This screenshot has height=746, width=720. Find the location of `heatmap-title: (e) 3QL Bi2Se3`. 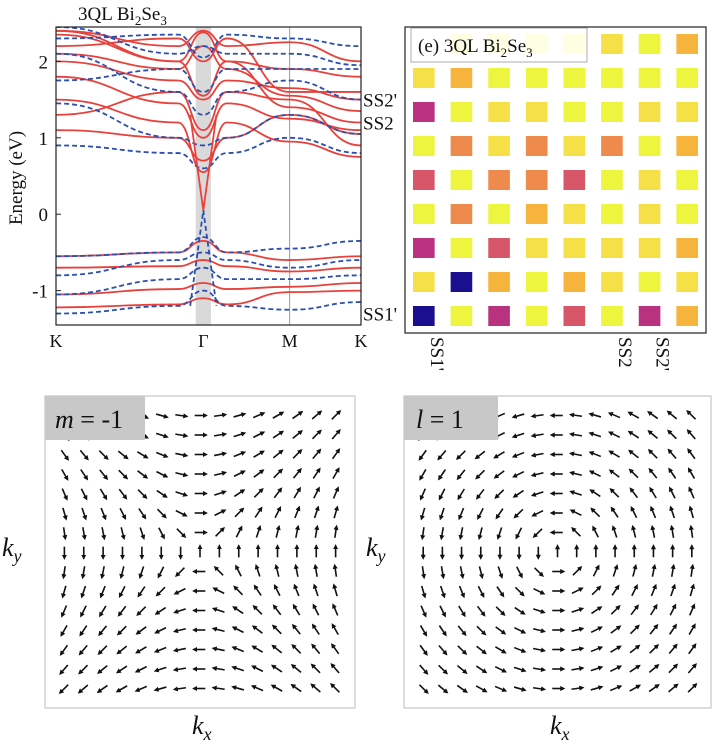

heatmap-title: (e) 3QL Bi2Se3 is located at coordinates (475, 48).